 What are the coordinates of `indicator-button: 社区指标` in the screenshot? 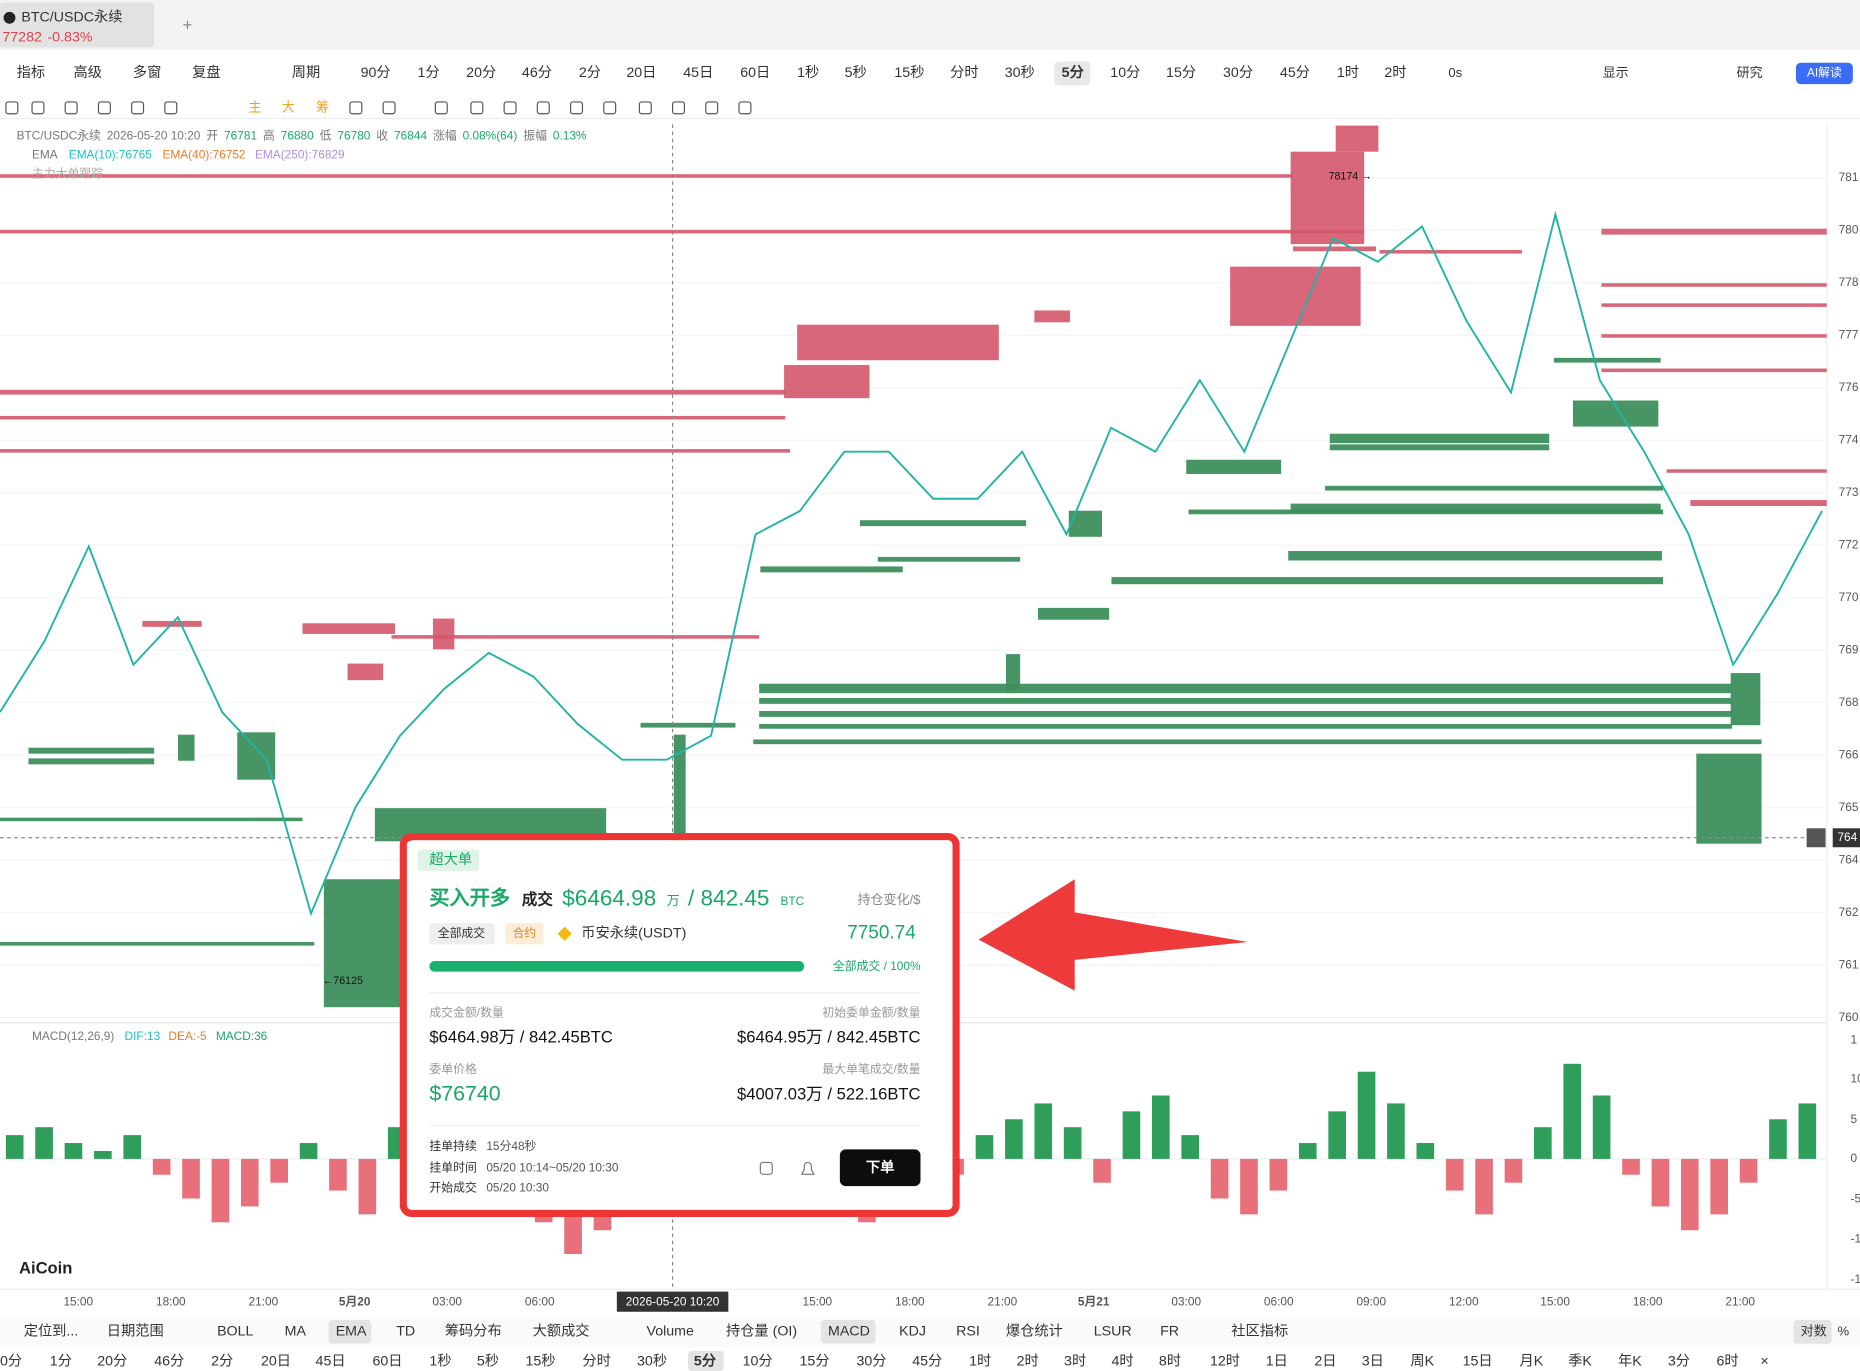 It's located at (1259, 1331).